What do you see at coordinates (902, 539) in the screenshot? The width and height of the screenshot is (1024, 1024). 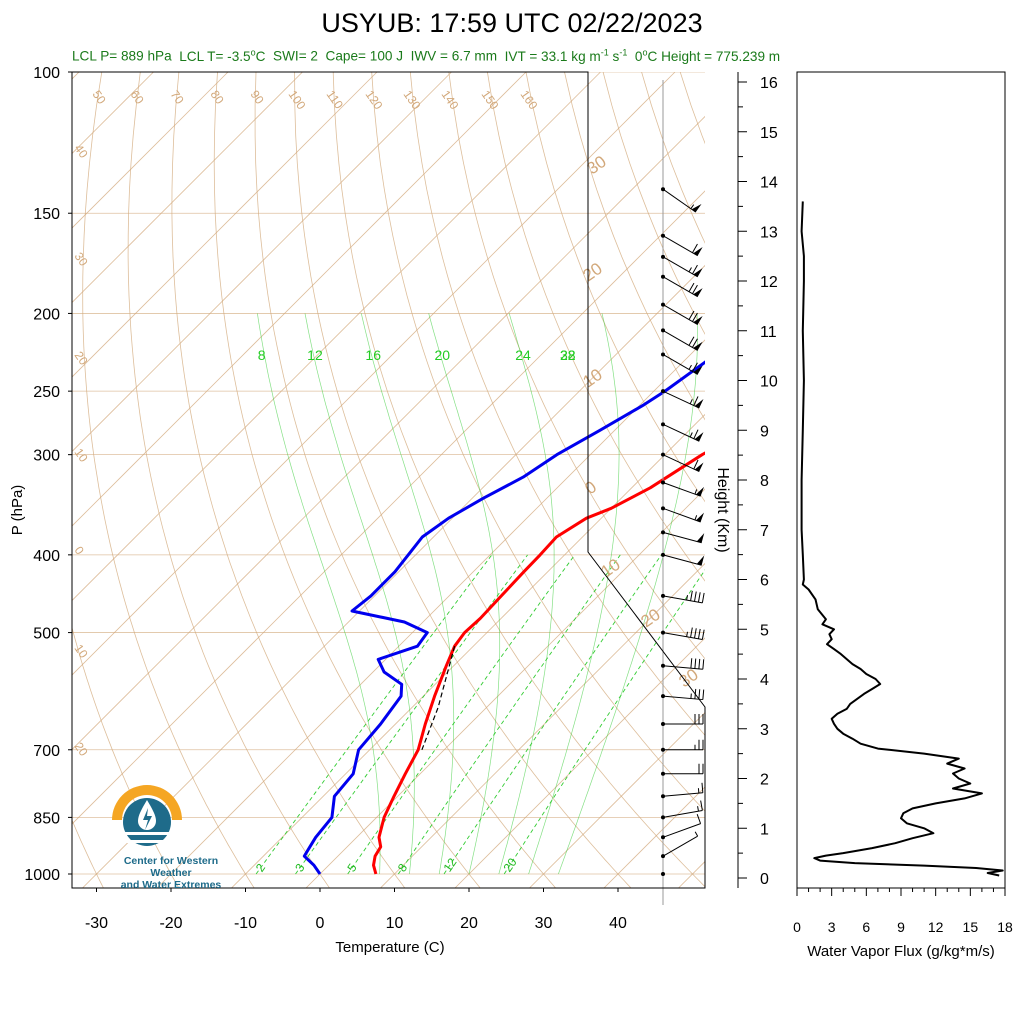 I see `flux-curve-line` at bounding box center [902, 539].